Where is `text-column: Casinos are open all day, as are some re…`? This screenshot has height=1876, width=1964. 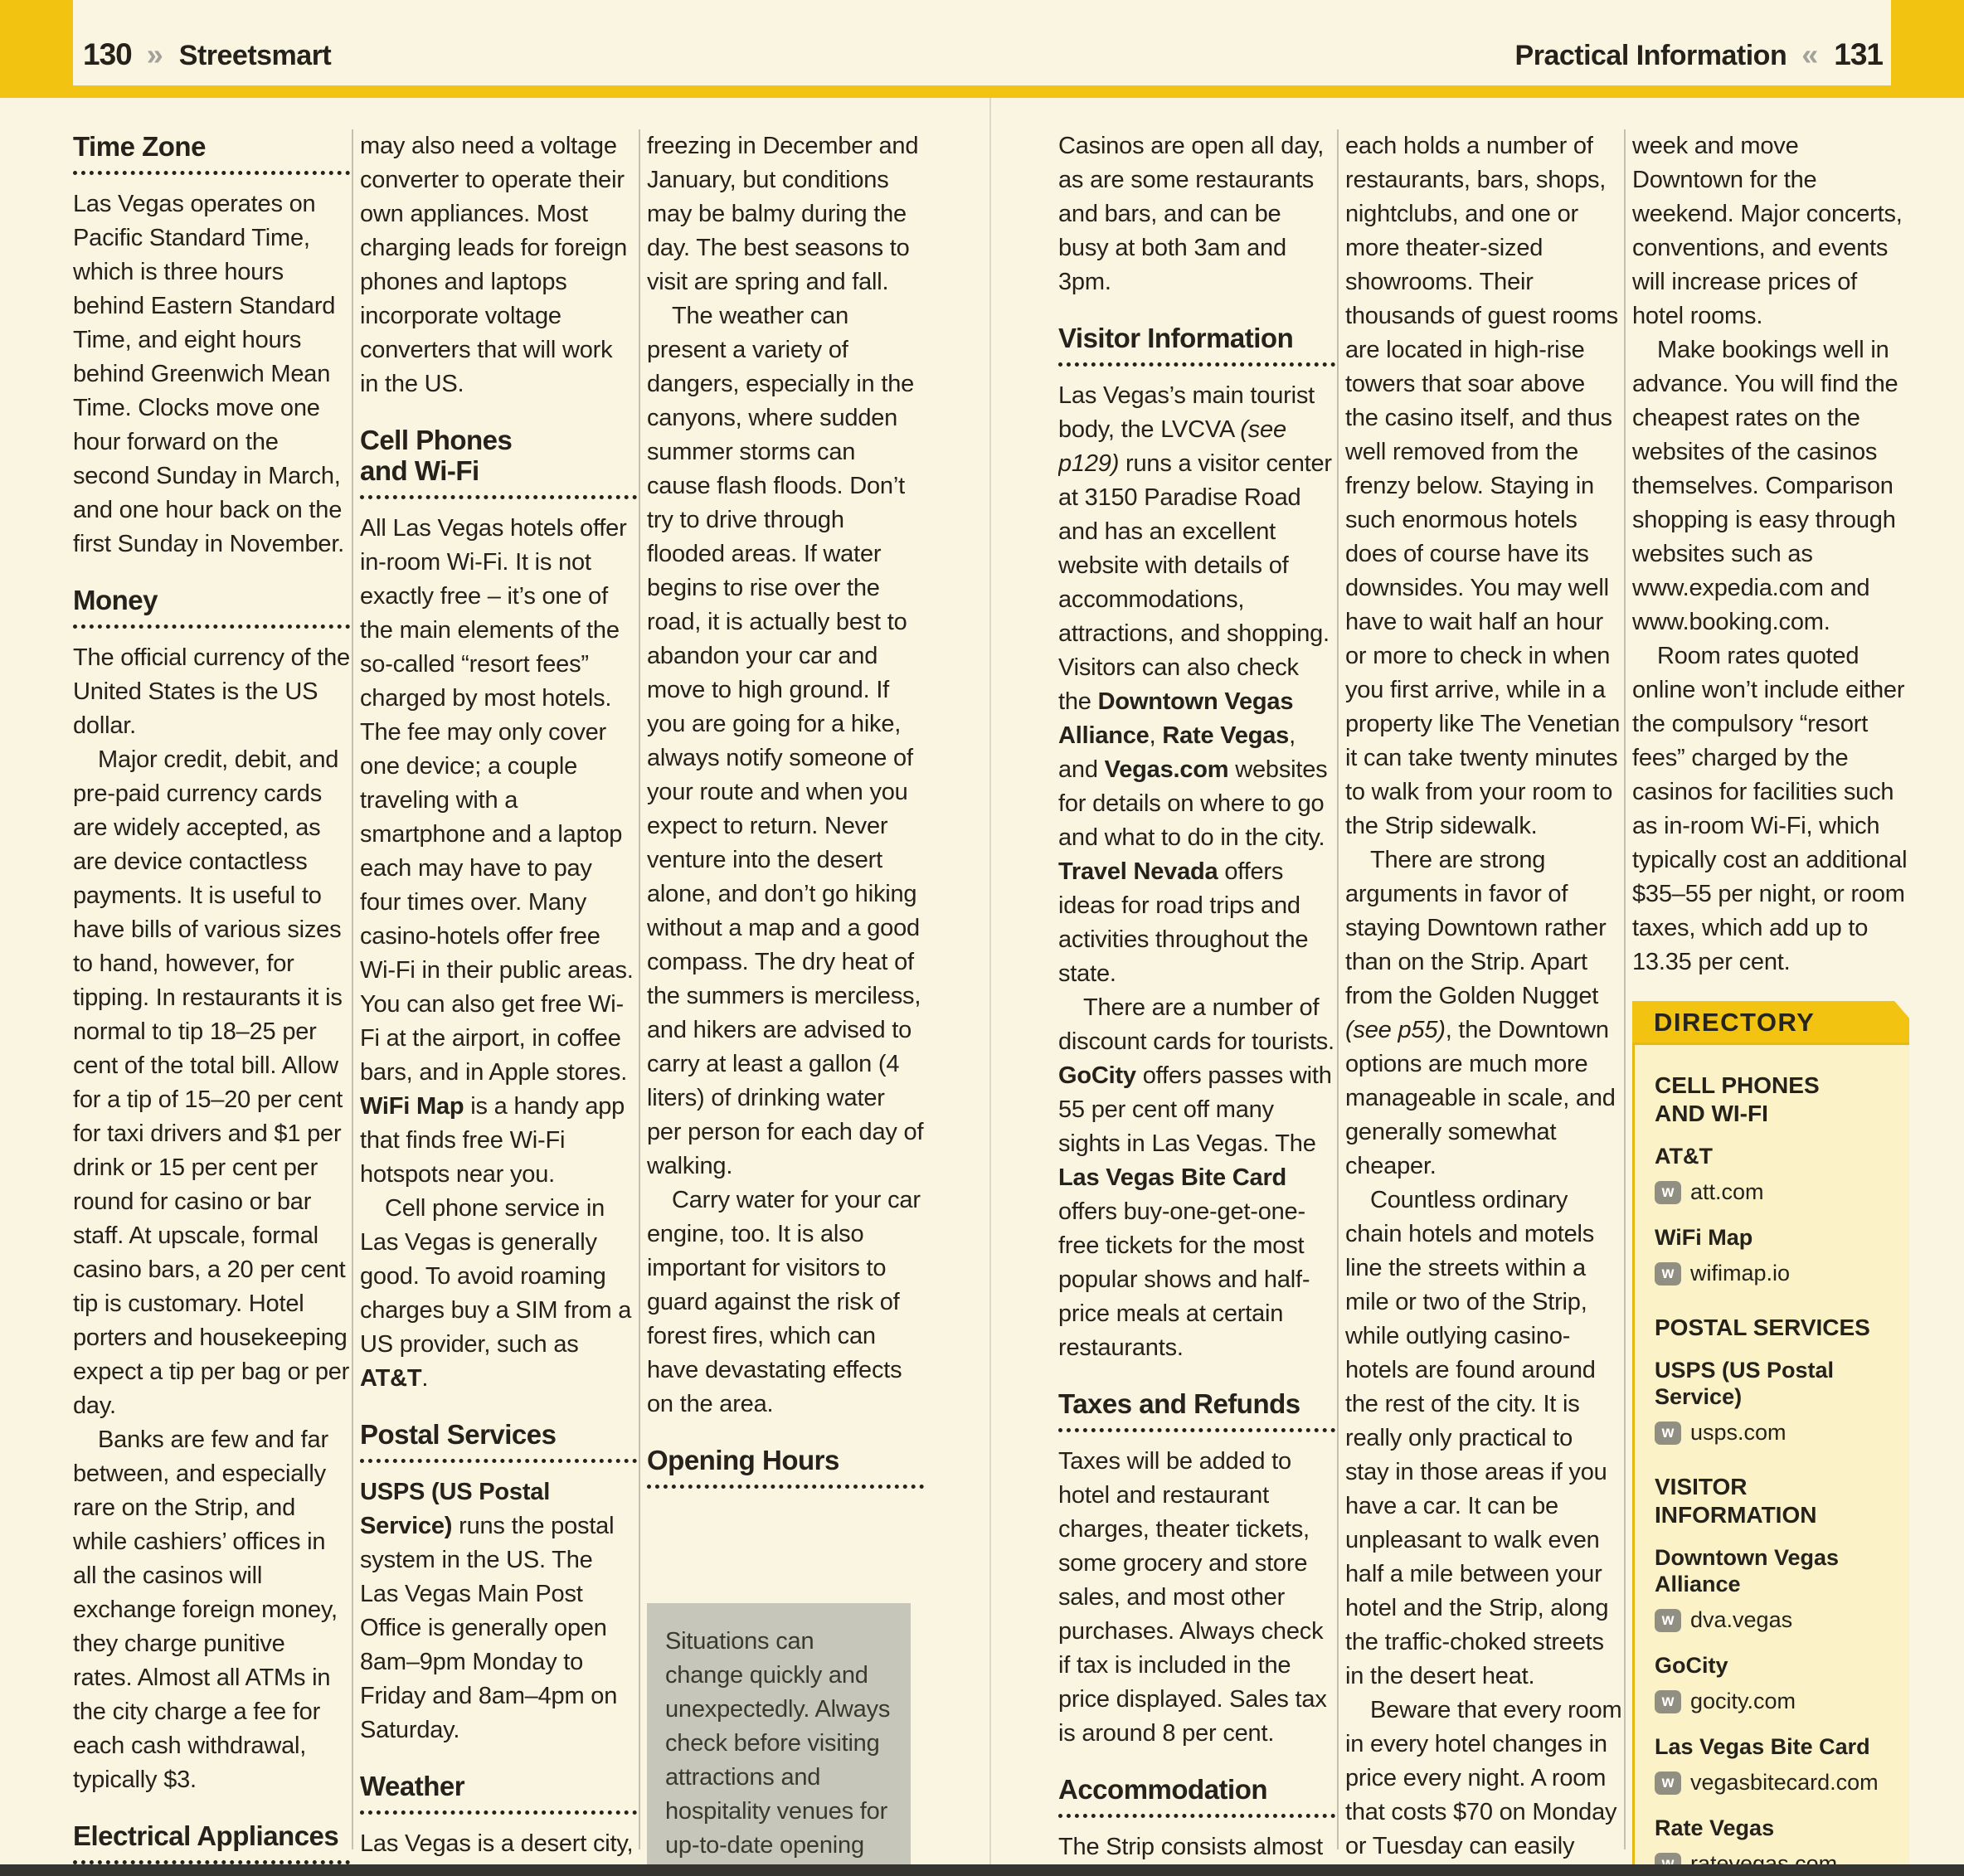 text-column: Casinos are open all day, as are some re… is located at coordinates (1196, 996).